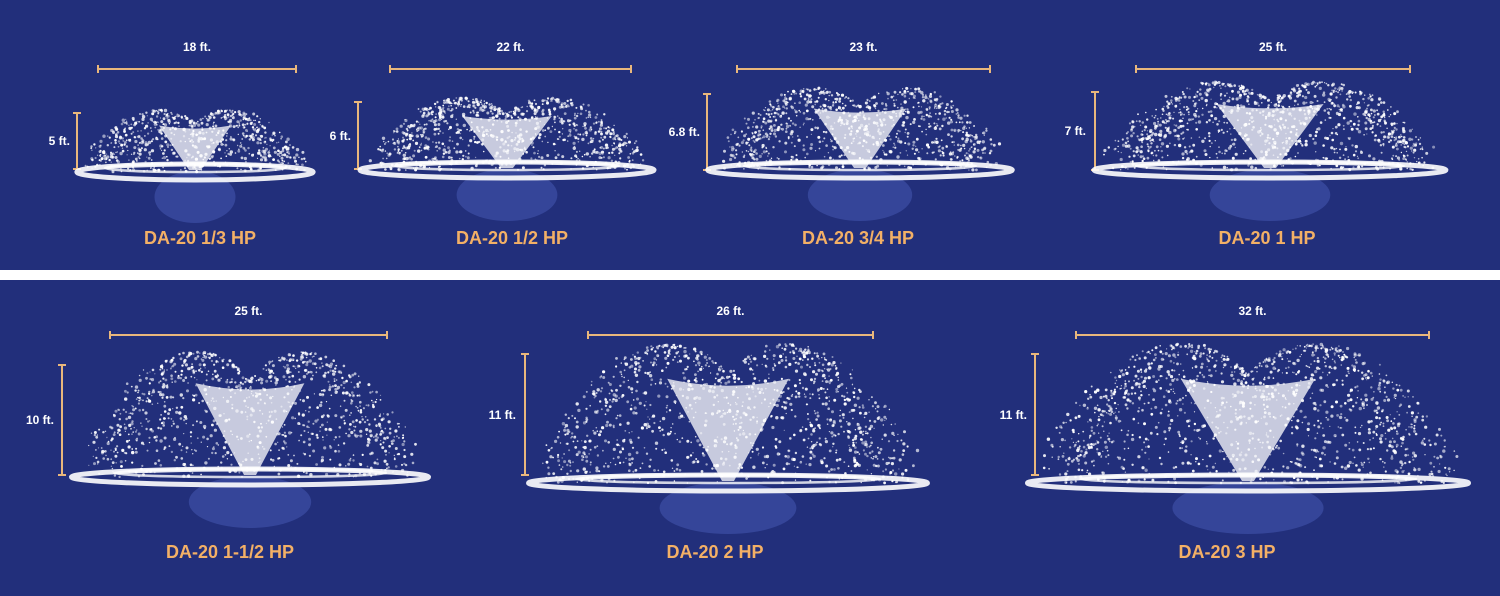 This screenshot has width=1500, height=596. What do you see at coordinates (1075, 131) in the screenshot?
I see `spray-height-label: 7 ft.` at bounding box center [1075, 131].